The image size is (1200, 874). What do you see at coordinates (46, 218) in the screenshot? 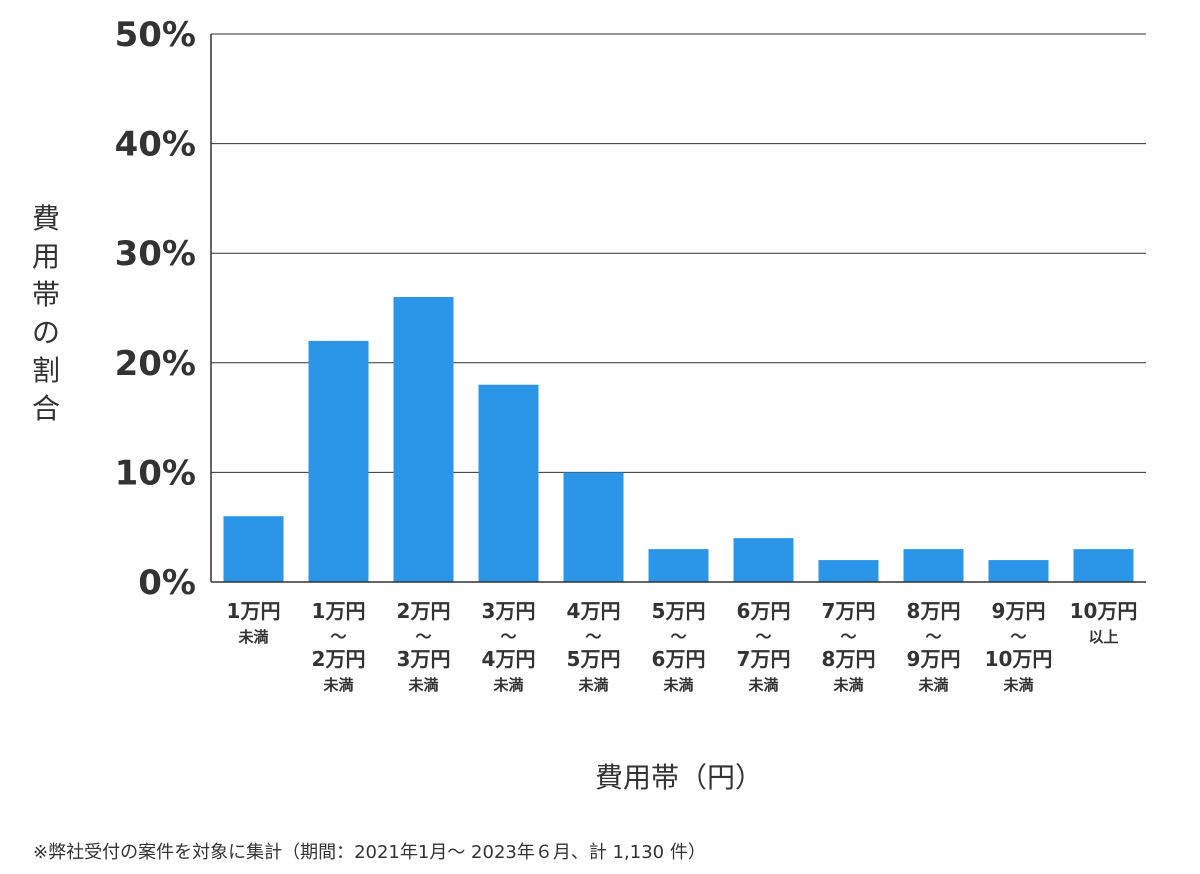
I see `y-axis-label-char: 費` at bounding box center [46, 218].